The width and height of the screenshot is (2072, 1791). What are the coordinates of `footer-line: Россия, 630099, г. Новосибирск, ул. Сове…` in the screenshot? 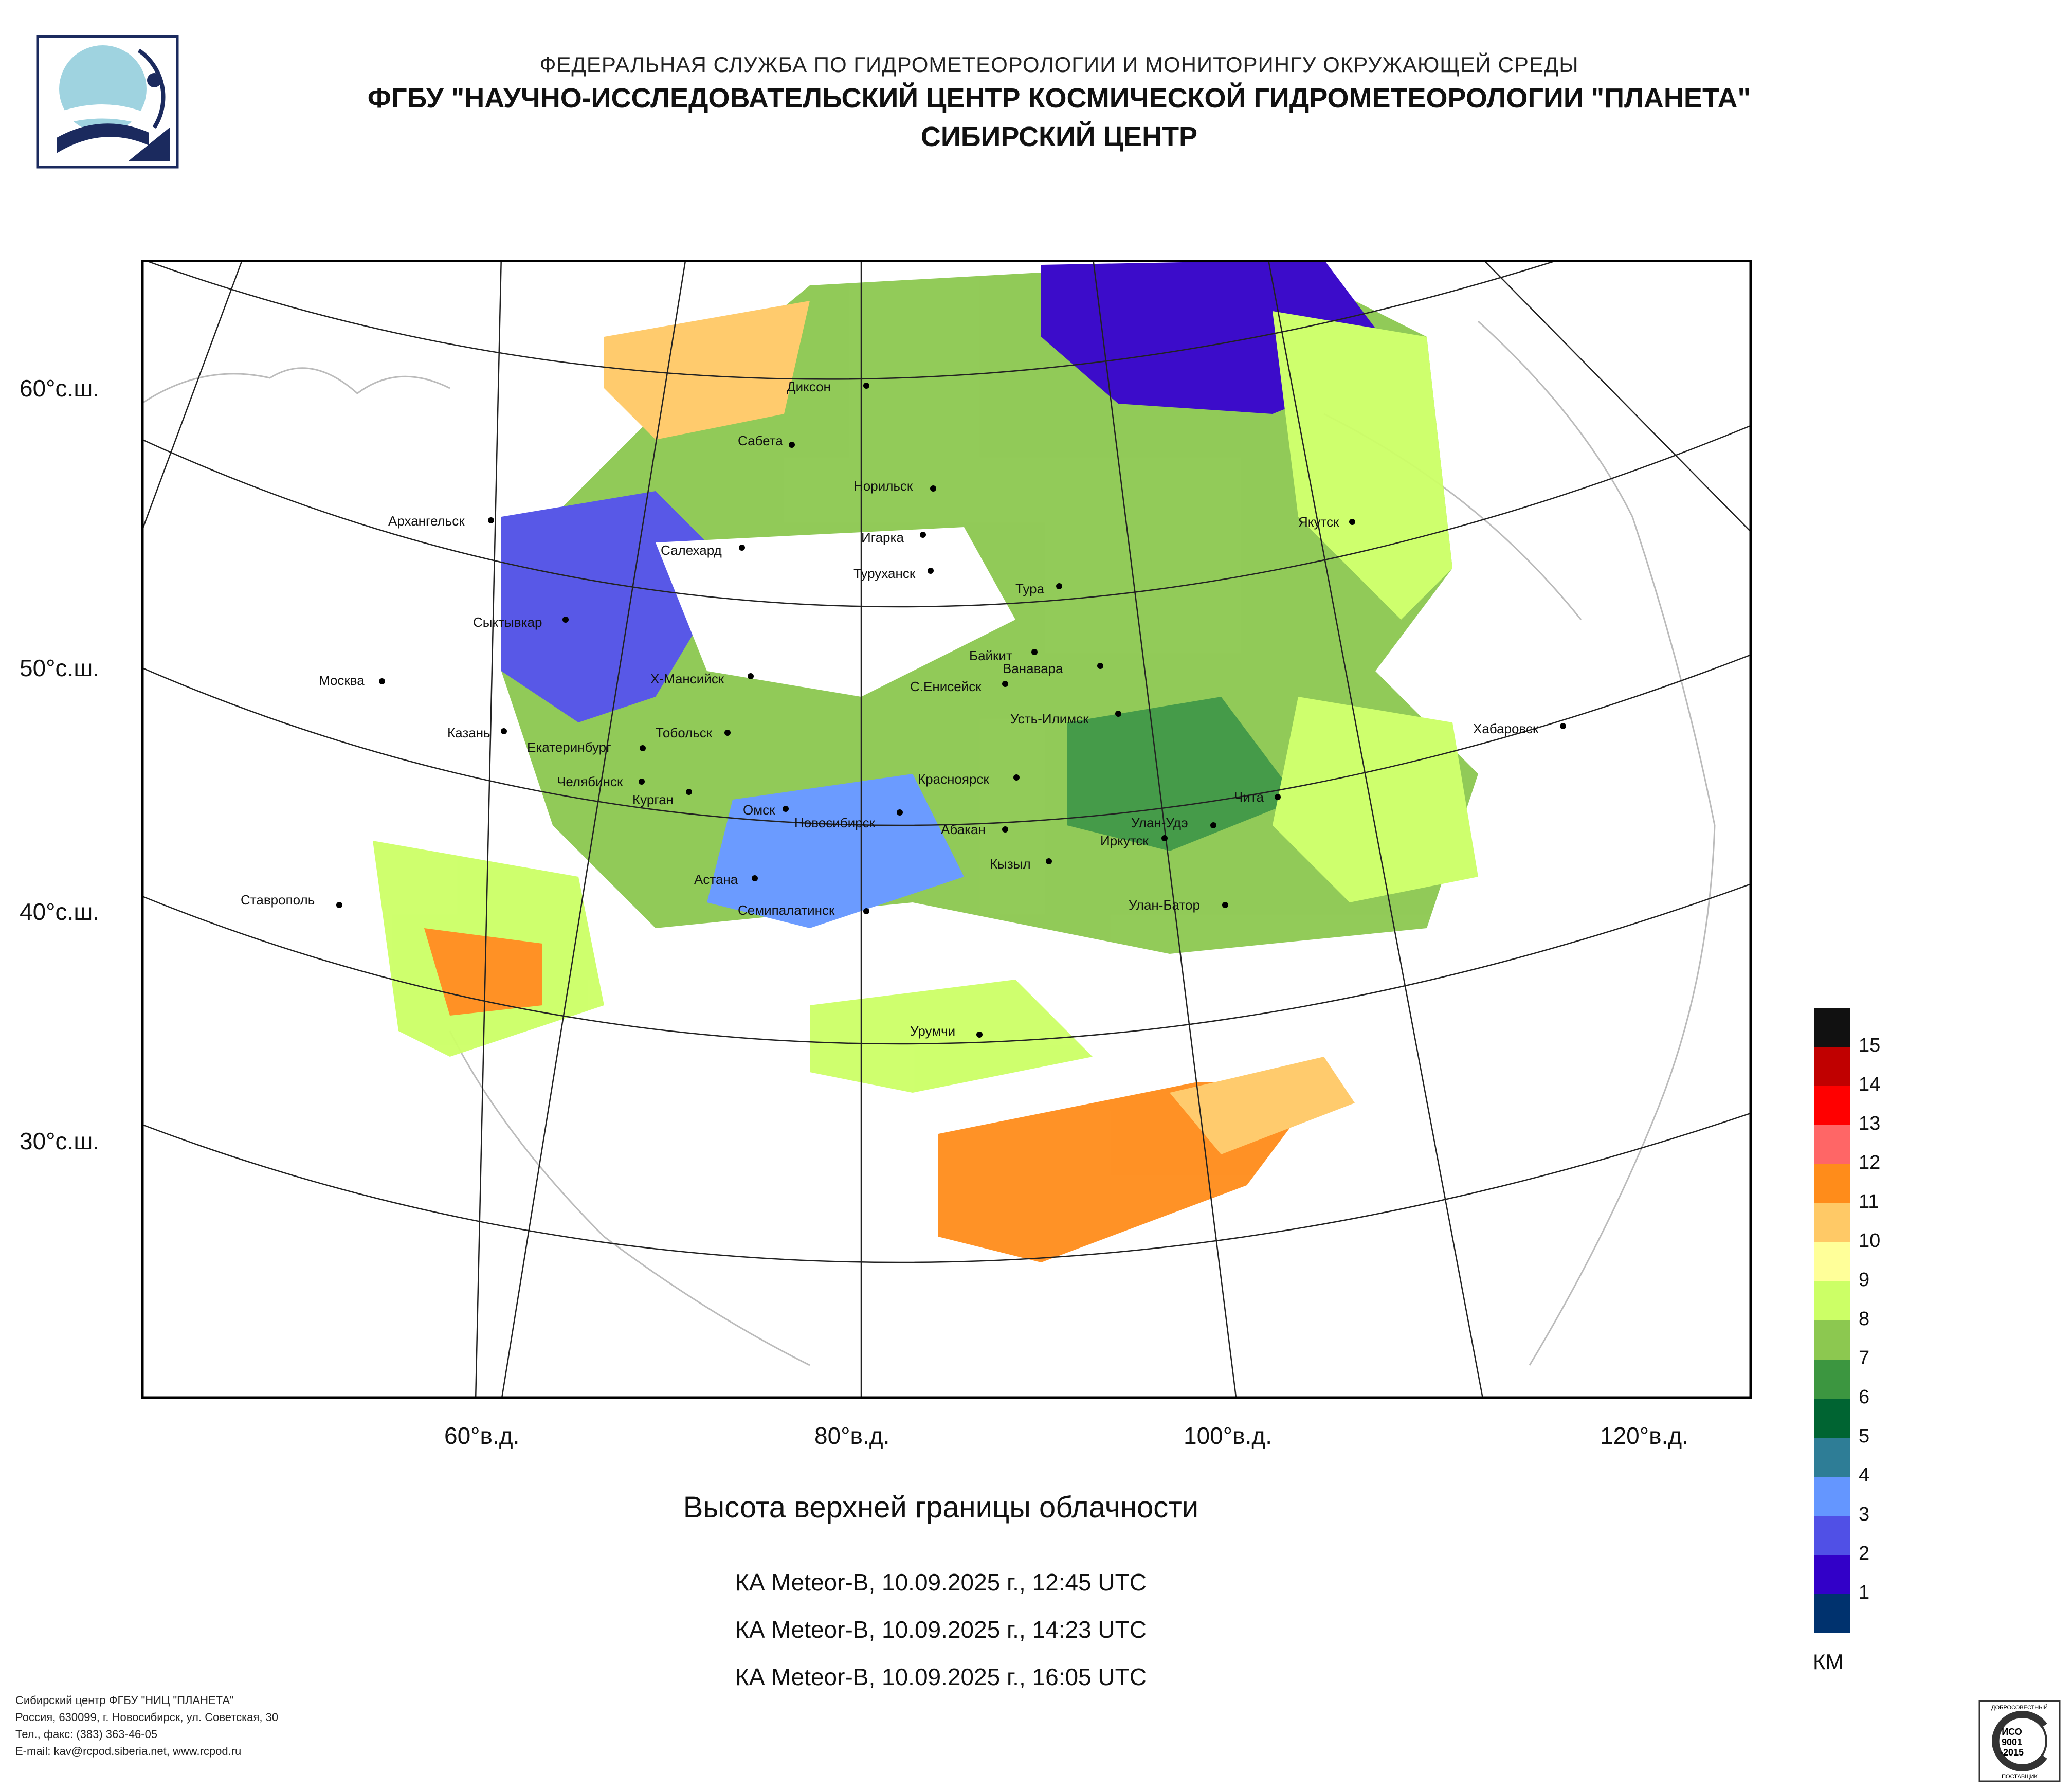 It's located at (147, 1717).